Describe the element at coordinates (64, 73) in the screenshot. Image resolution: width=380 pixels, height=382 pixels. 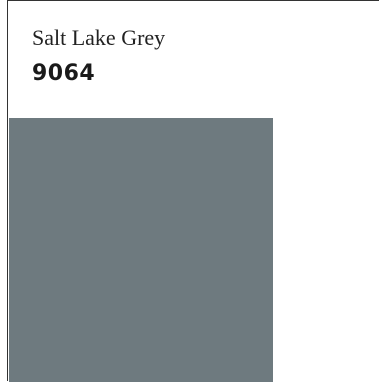
I see `color-code: 9064` at that location.